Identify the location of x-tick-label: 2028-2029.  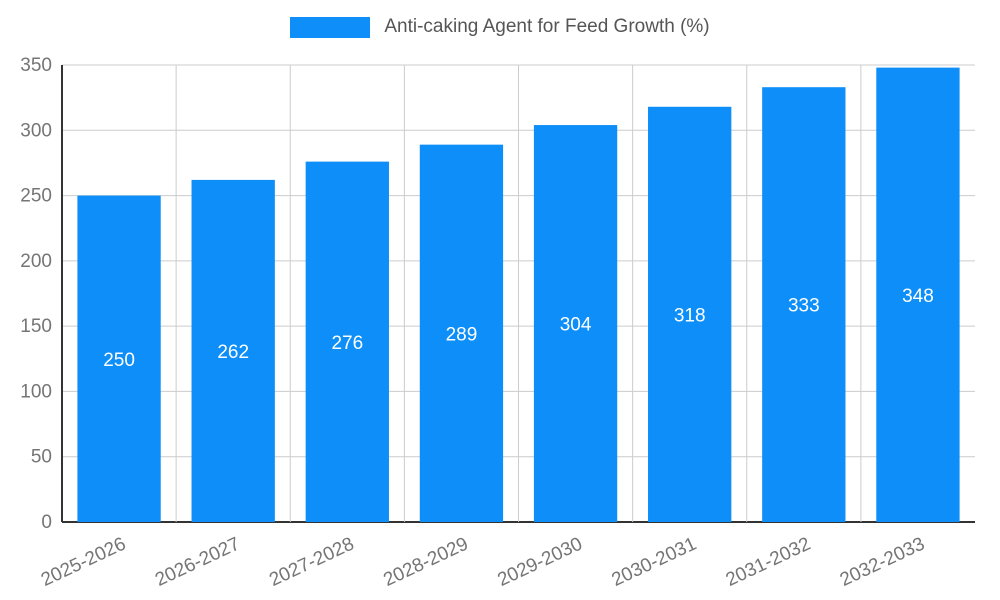
(425, 561).